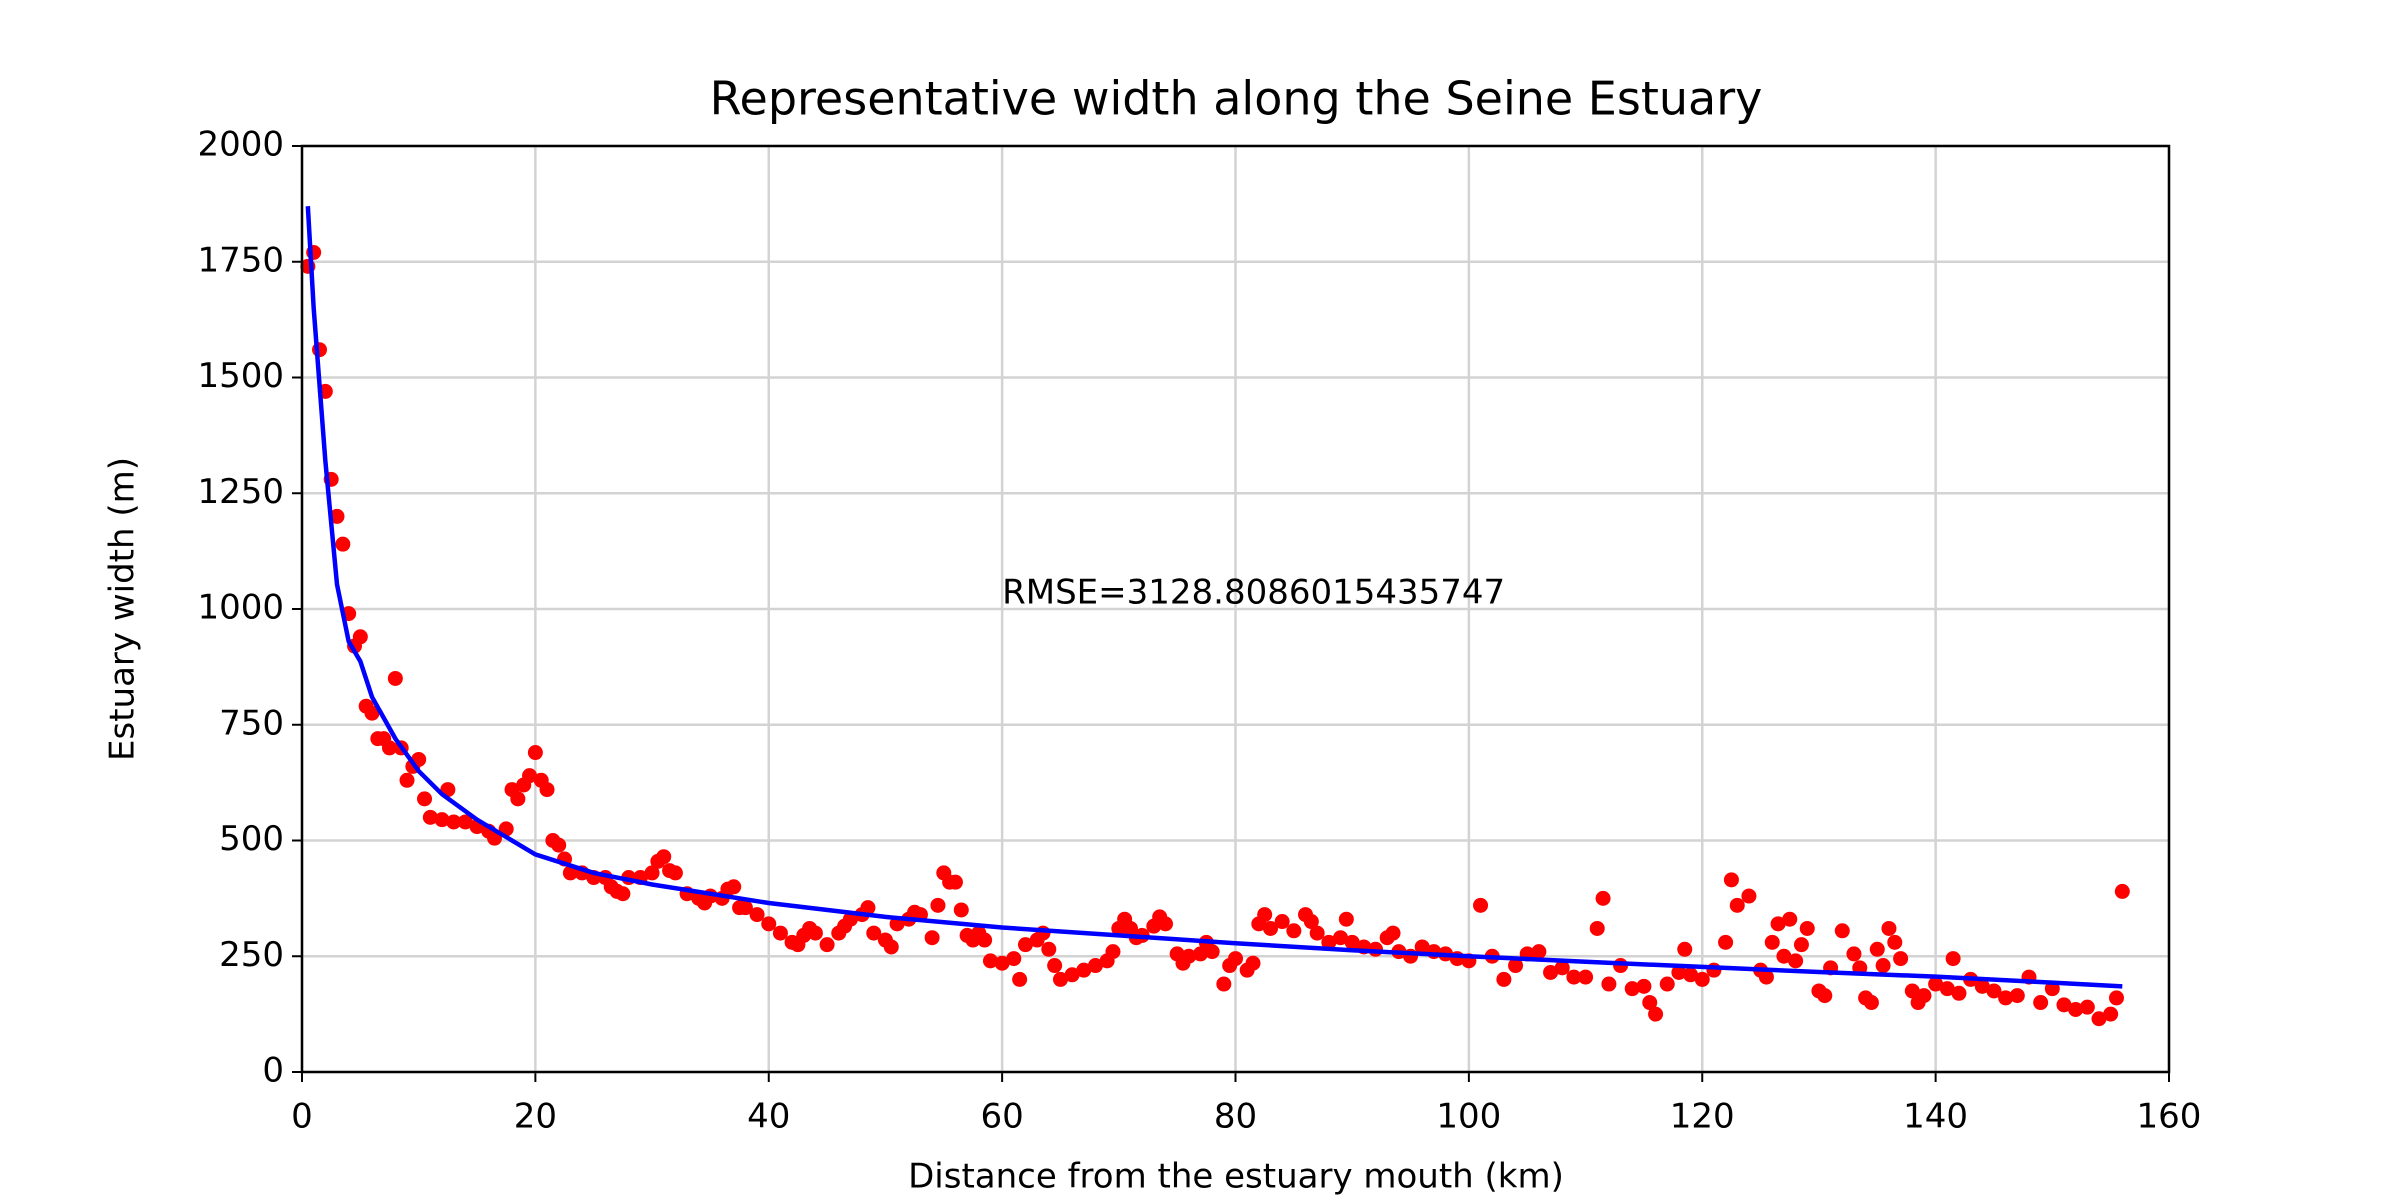  What do you see at coordinates (240, 376) in the screenshot?
I see `y-tick-label: 1500` at bounding box center [240, 376].